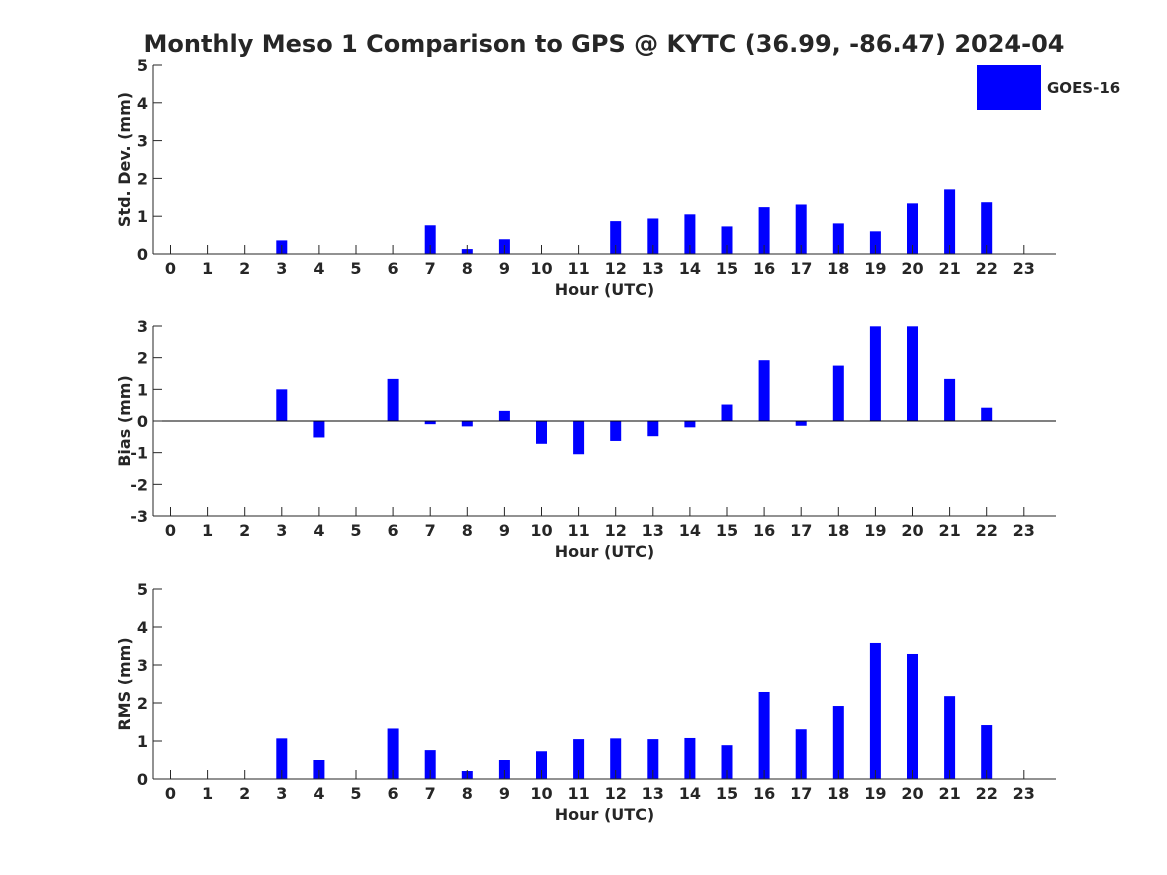  I want to click on bias-x-tick-label: 10, so click(541, 530).